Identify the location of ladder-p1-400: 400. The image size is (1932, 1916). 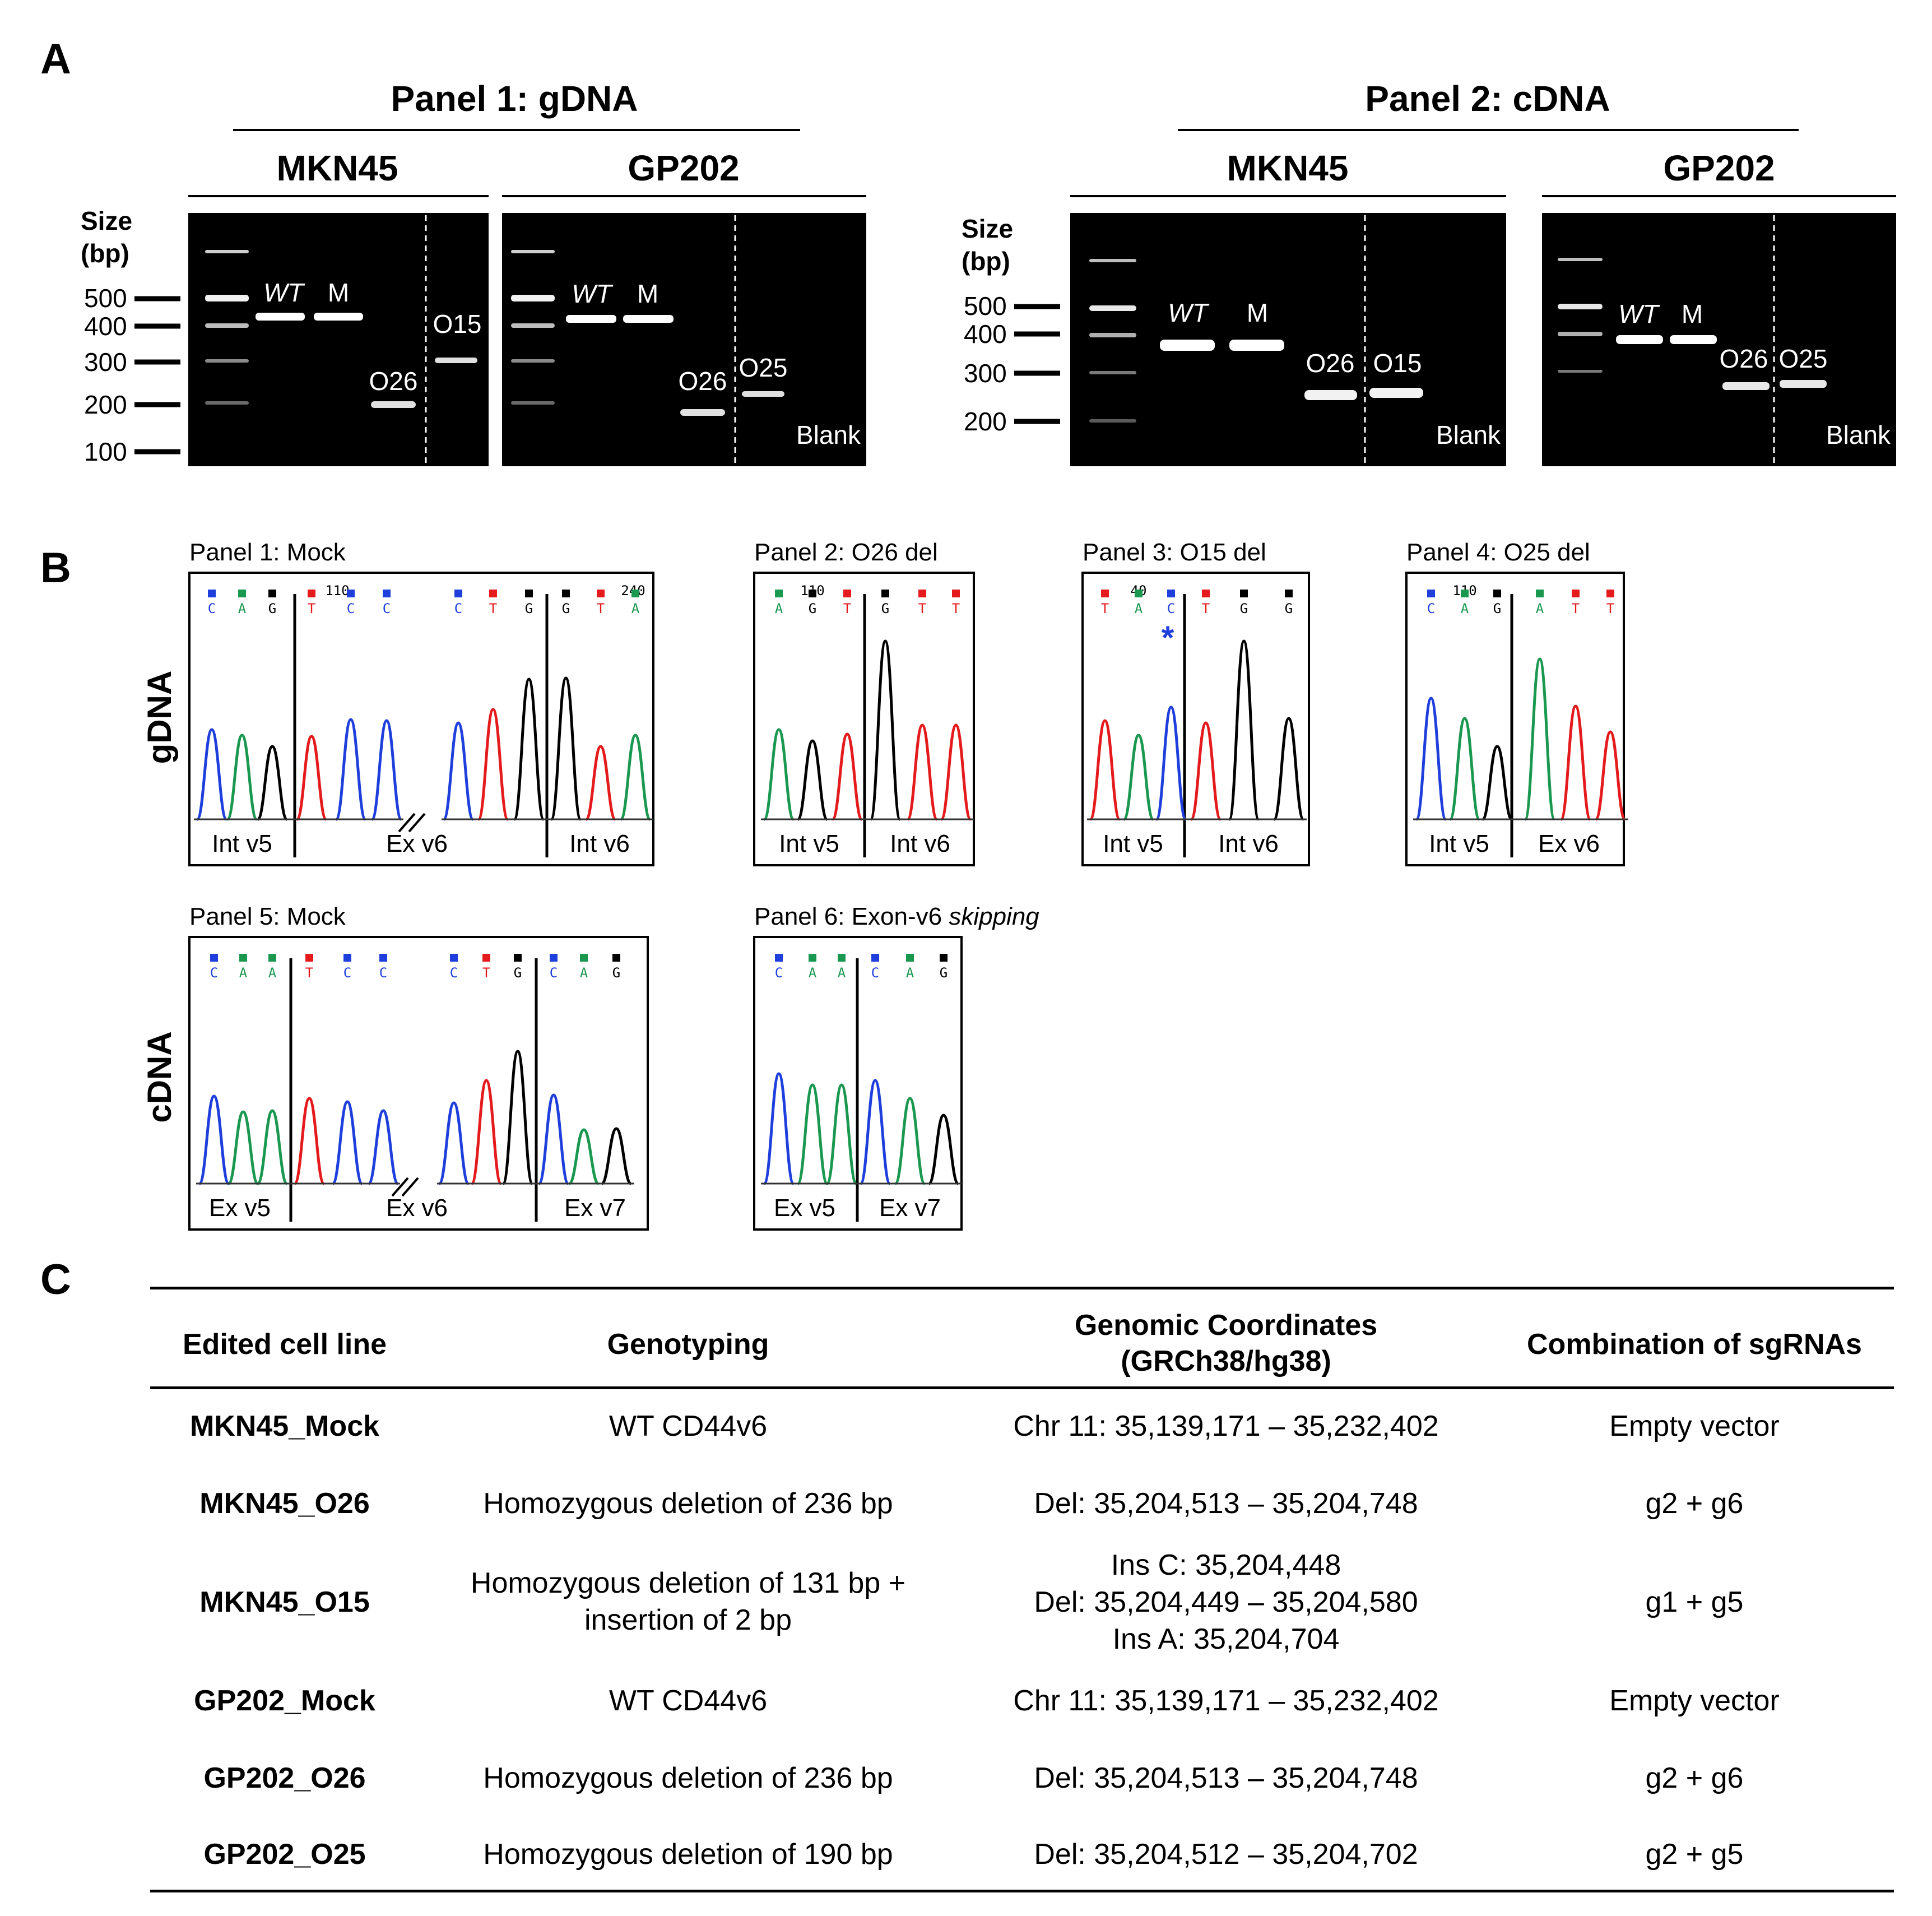
(105, 326).